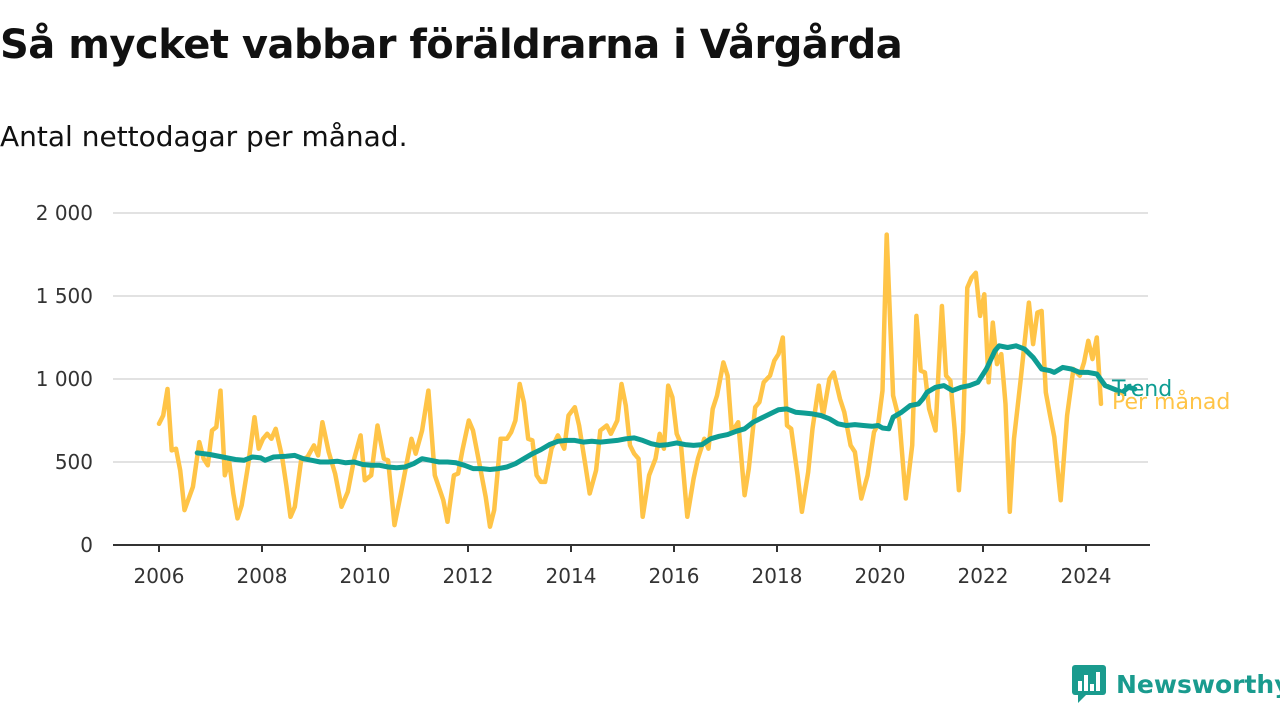  What do you see at coordinates (983, 576) in the screenshot?
I see `x-tick-label: 2022` at bounding box center [983, 576].